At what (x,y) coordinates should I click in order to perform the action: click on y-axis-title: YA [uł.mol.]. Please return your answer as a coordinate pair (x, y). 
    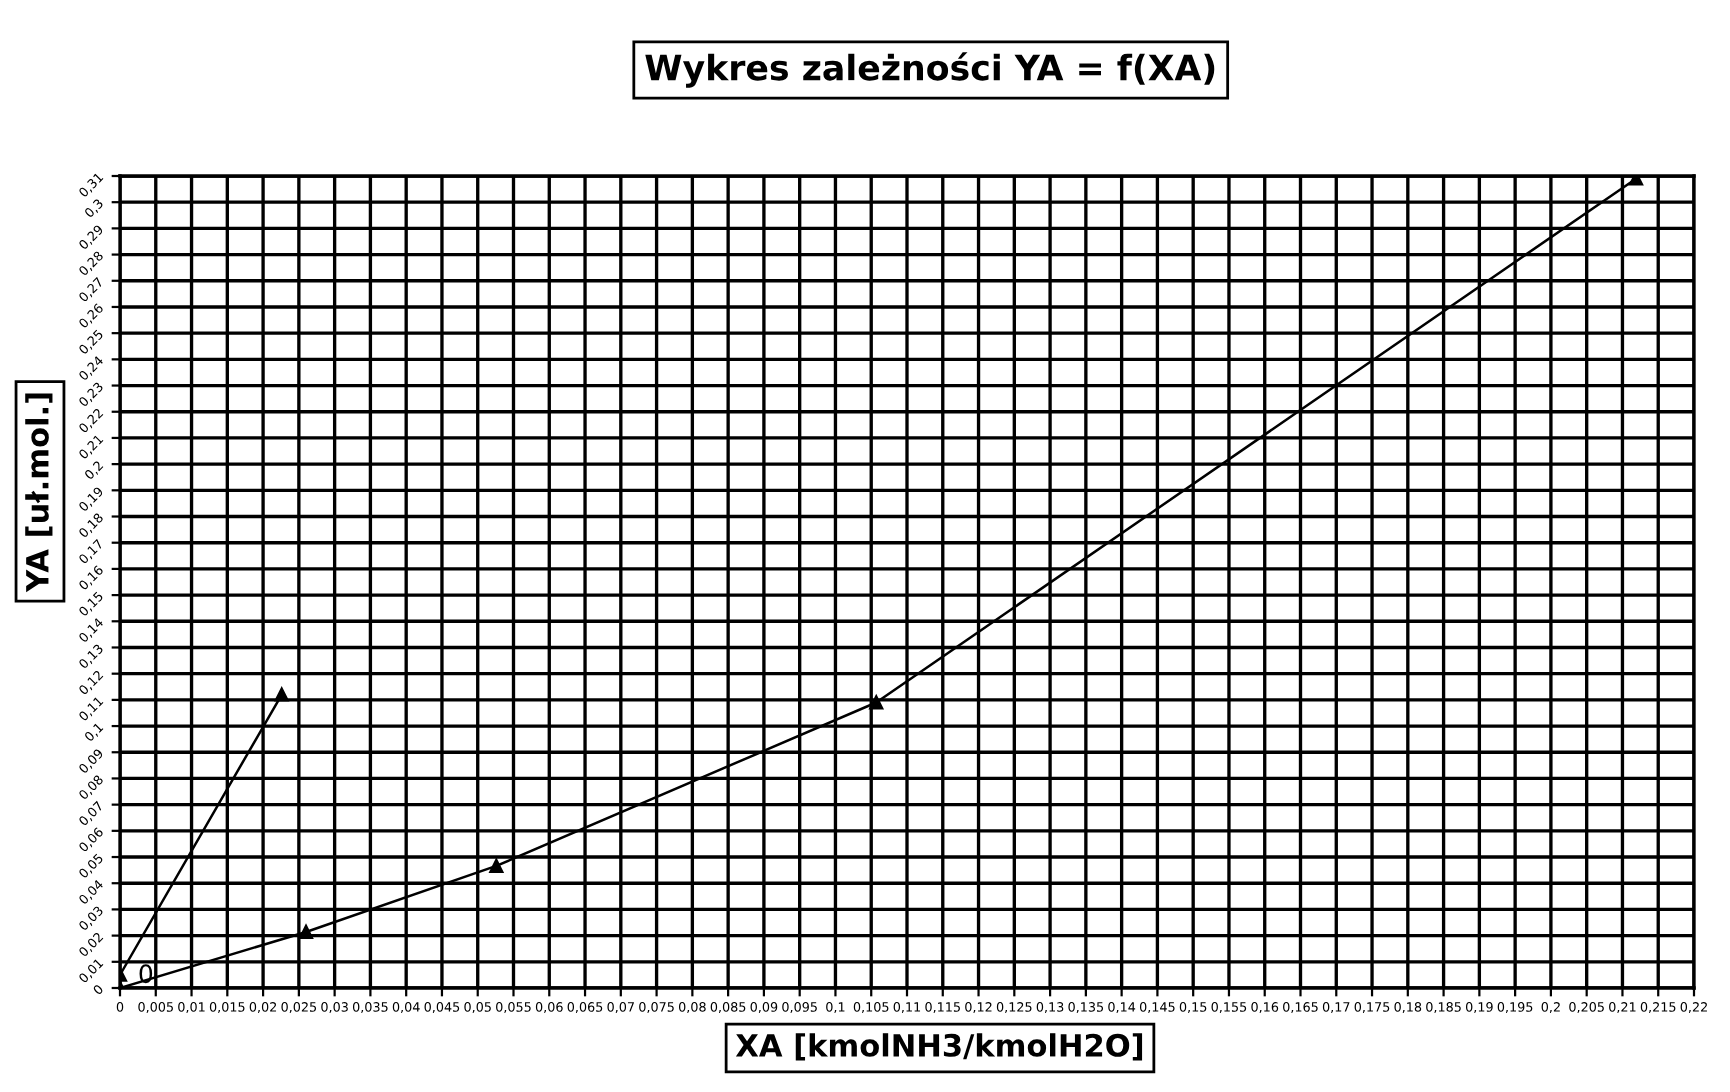
    Looking at the image, I should click on (39, 493).